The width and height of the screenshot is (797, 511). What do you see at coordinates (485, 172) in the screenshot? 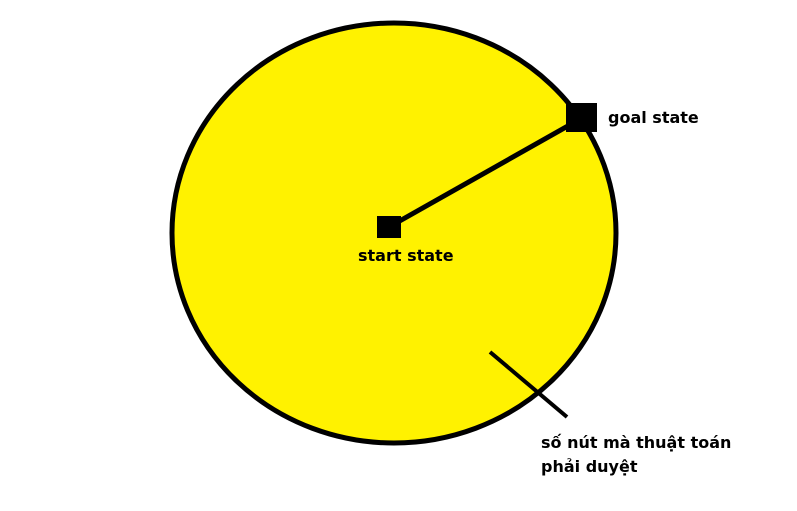
I see `start-goal-path` at bounding box center [485, 172].